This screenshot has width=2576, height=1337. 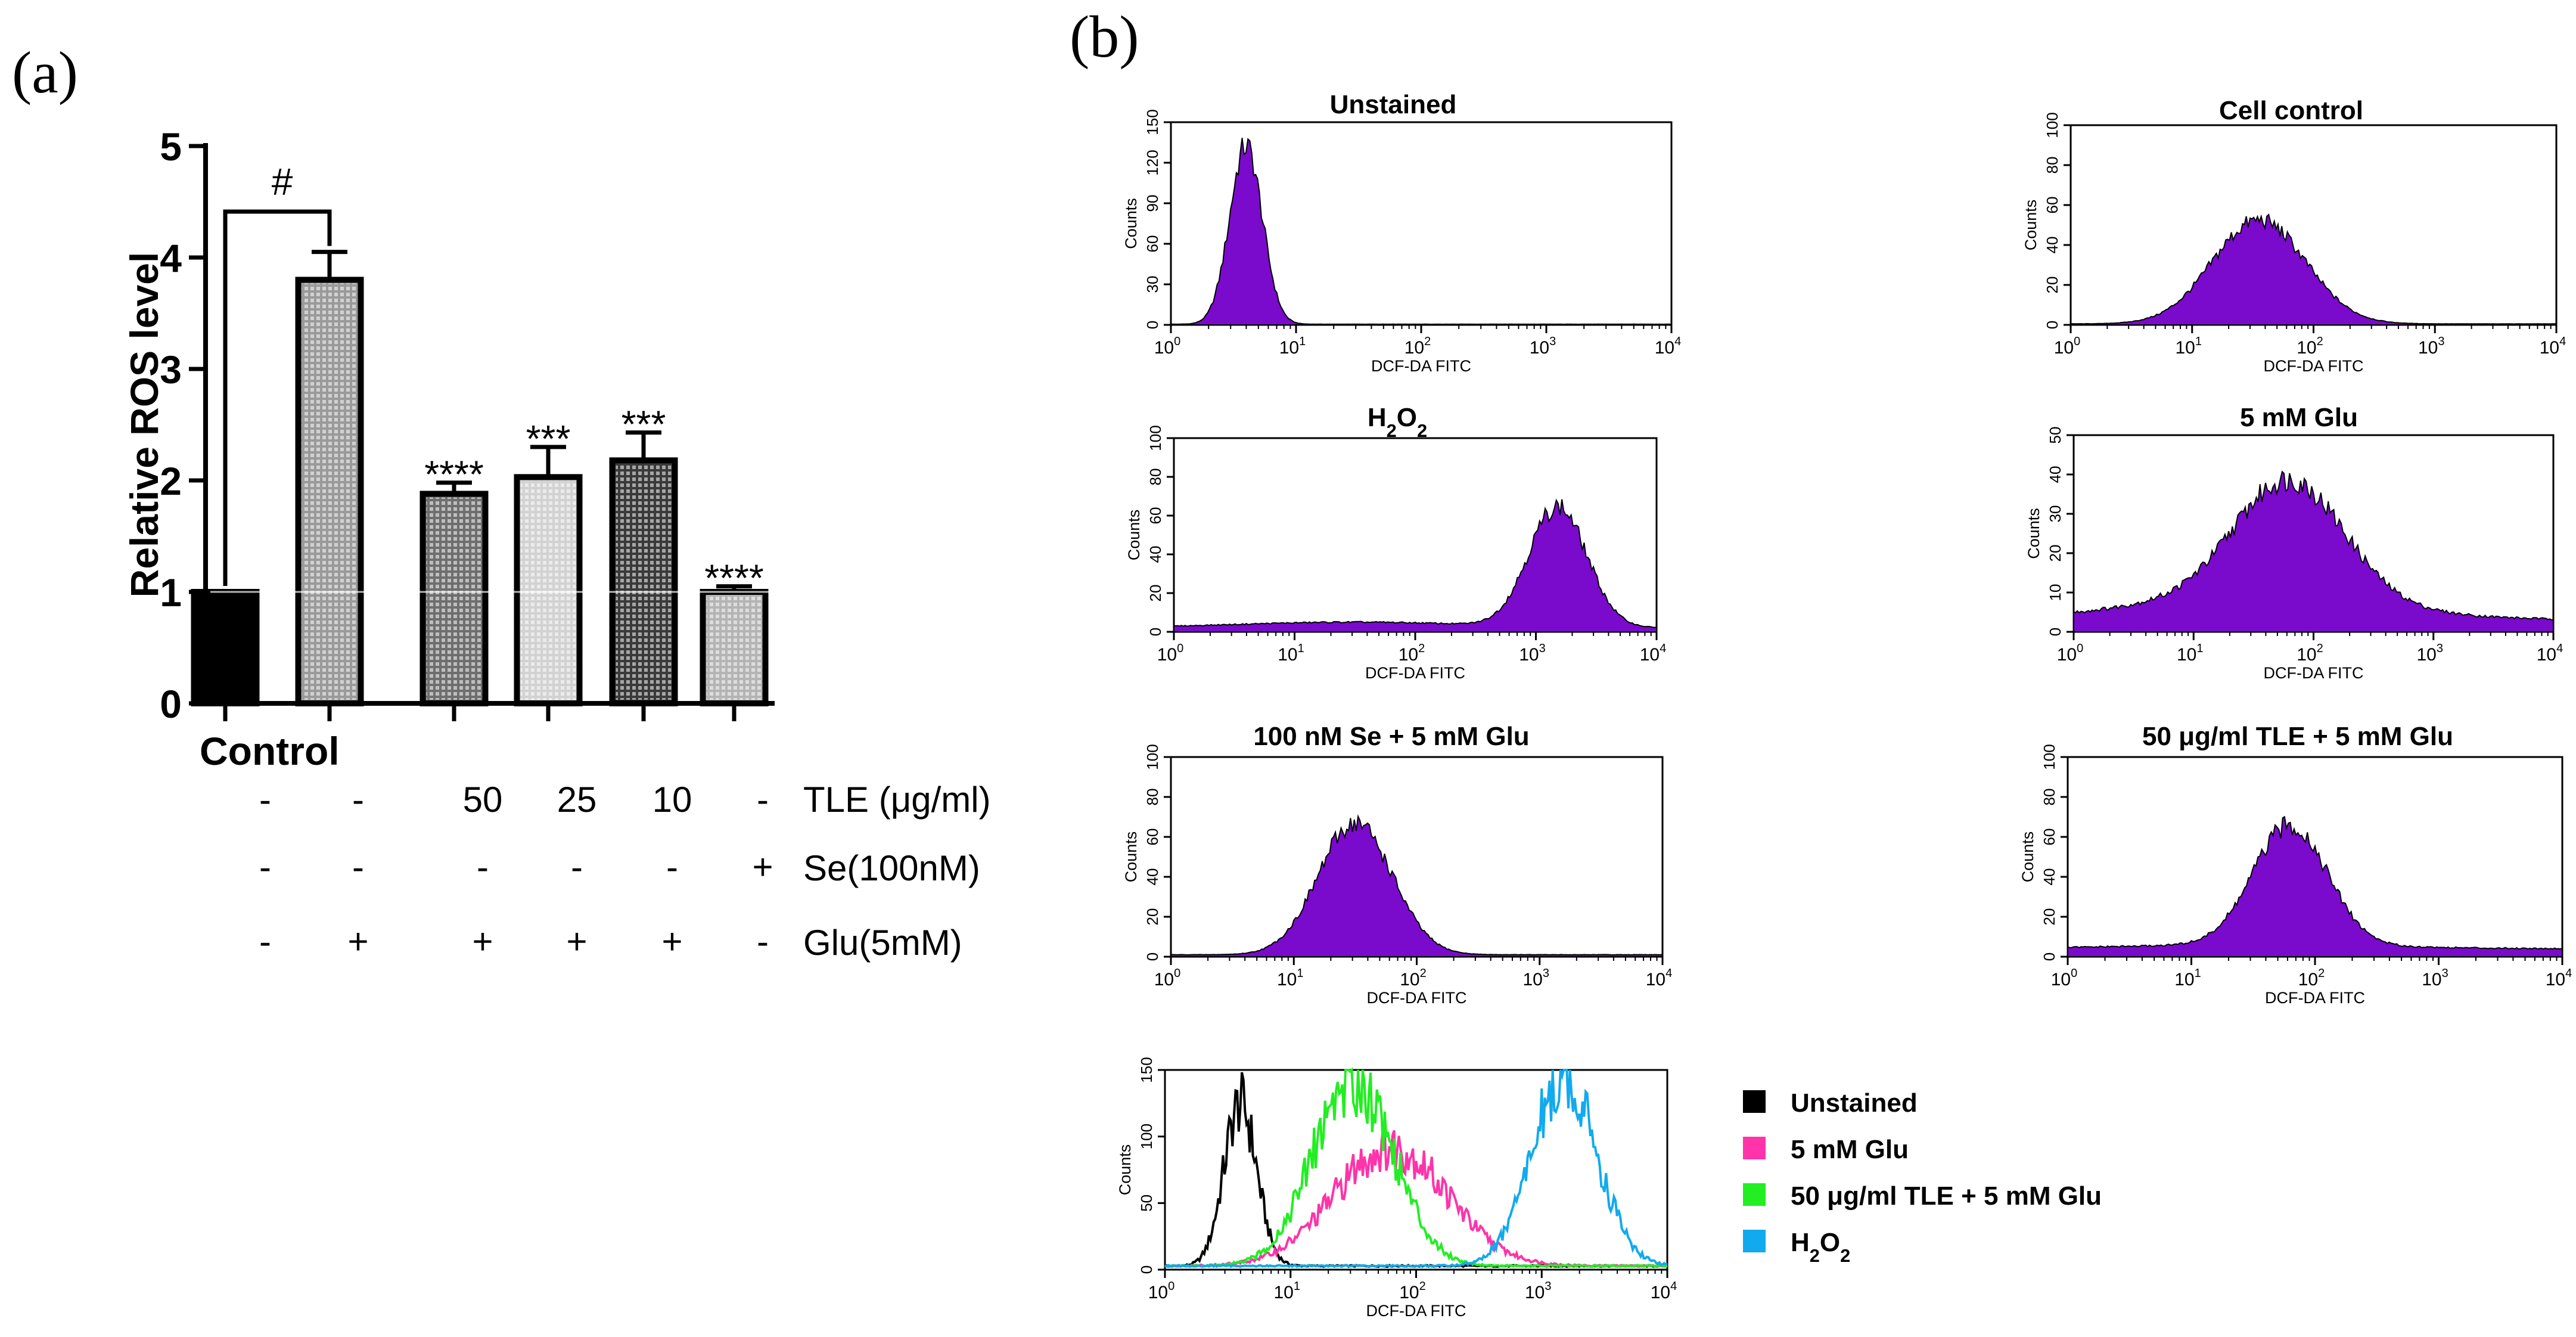 What do you see at coordinates (1391, 736) in the screenshot?
I see `histogram-title: 100 nM Se + 5 mM Glu` at bounding box center [1391, 736].